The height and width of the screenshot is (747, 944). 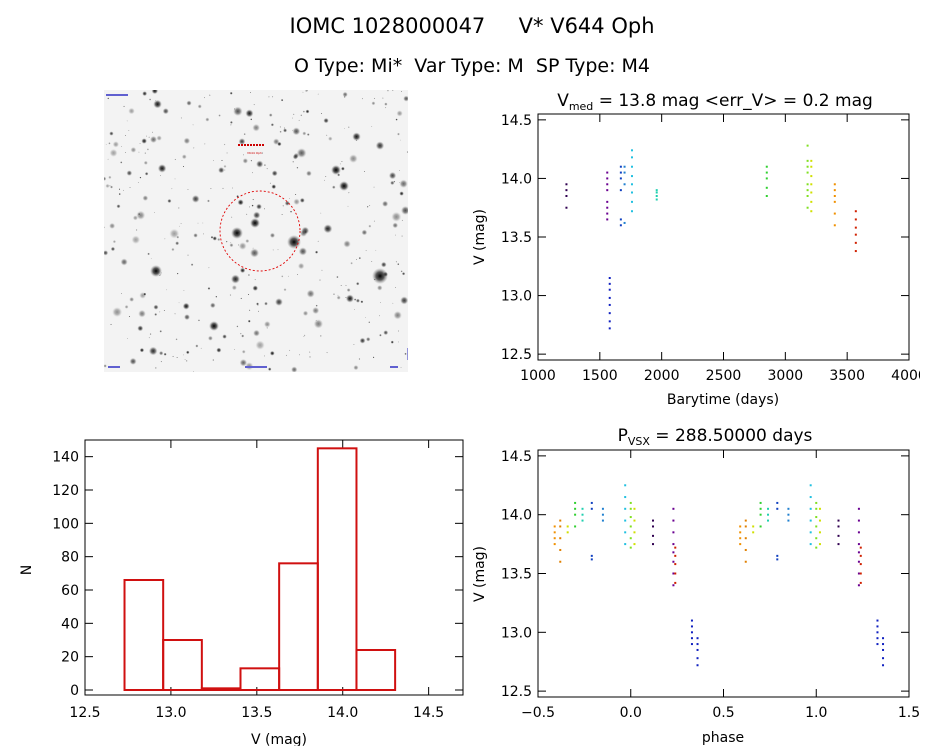 I want to click on finder-chart-image: V644 Oph, so click(x=256, y=231).